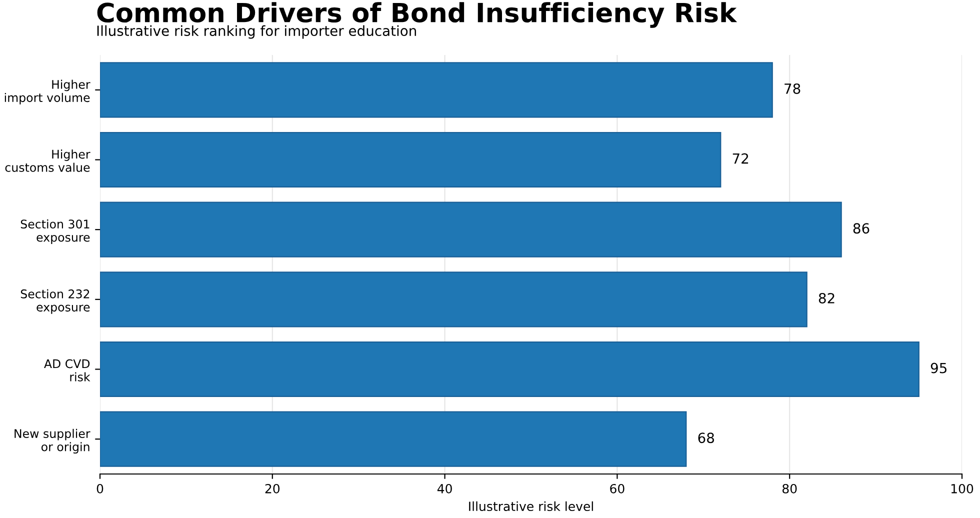 The width and height of the screenshot is (980, 518). I want to click on y-tick-label: New supplier or origin, so click(52, 441).